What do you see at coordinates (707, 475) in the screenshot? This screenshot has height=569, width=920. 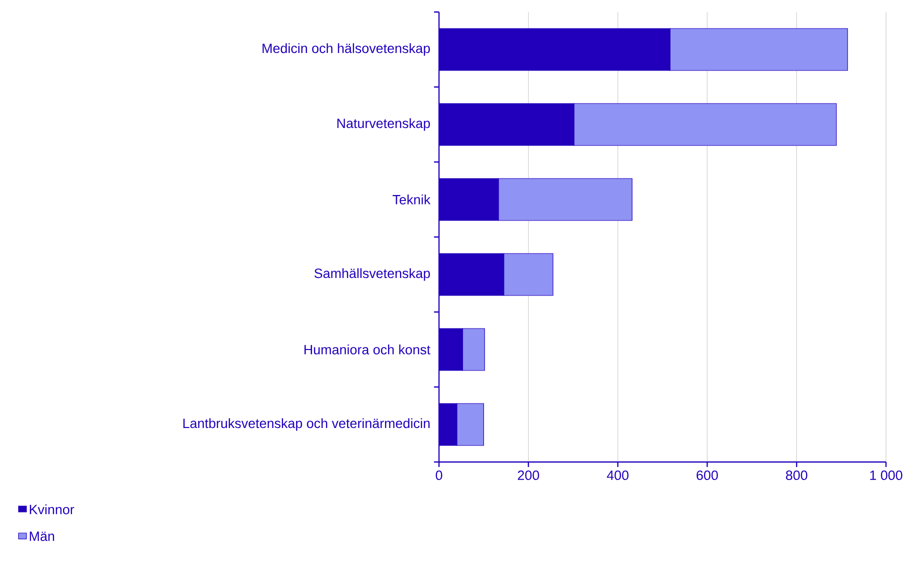 I see `x-tick-label: 600` at bounding box center [707, 475].